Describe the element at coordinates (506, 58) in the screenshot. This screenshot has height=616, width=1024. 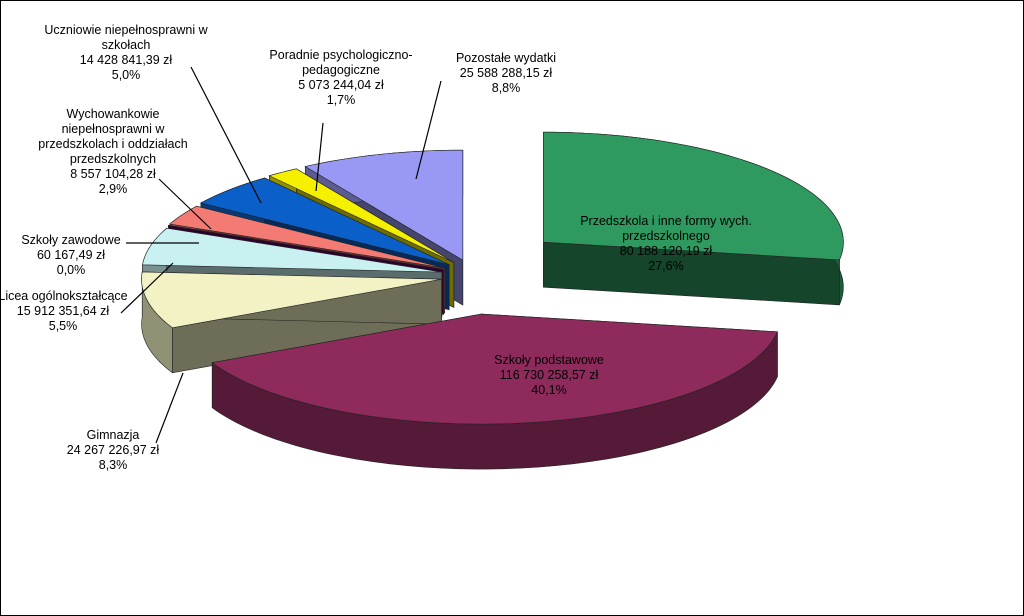
I see `category-label: Pozostałe wydatki` at that location.